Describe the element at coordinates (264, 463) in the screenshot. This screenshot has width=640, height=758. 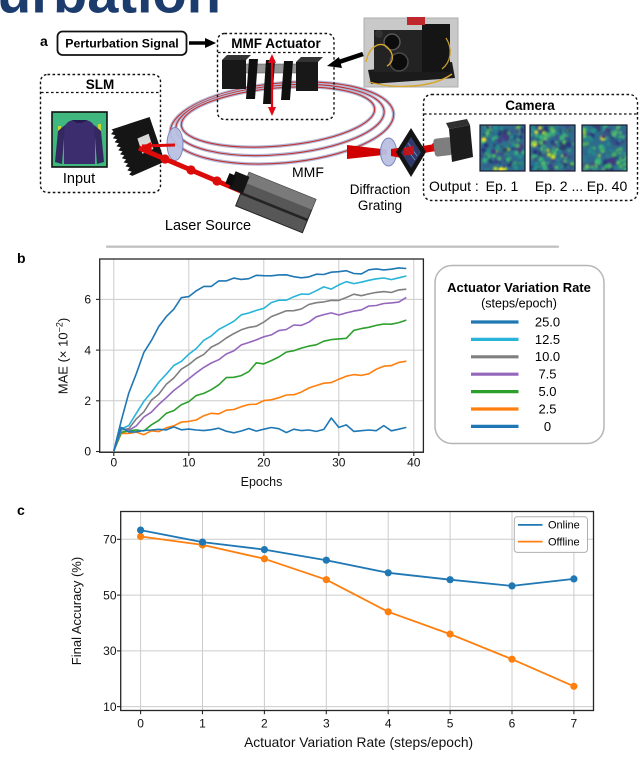
I see `svg-text: 20` at that location.